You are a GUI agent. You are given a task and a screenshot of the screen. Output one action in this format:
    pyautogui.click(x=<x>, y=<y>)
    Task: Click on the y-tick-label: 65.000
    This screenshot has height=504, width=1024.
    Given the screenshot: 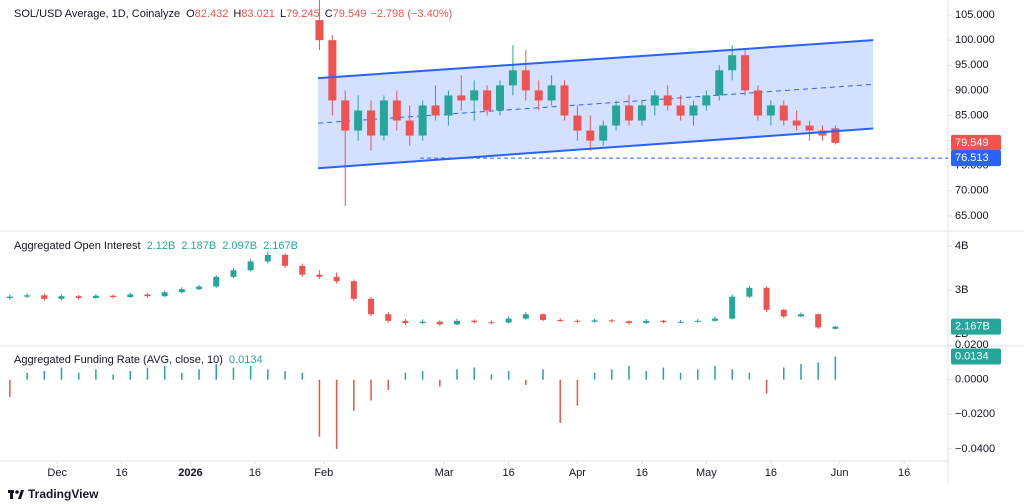 What is the action you would take?
    pyautogui.click(x=972, y=216)
    